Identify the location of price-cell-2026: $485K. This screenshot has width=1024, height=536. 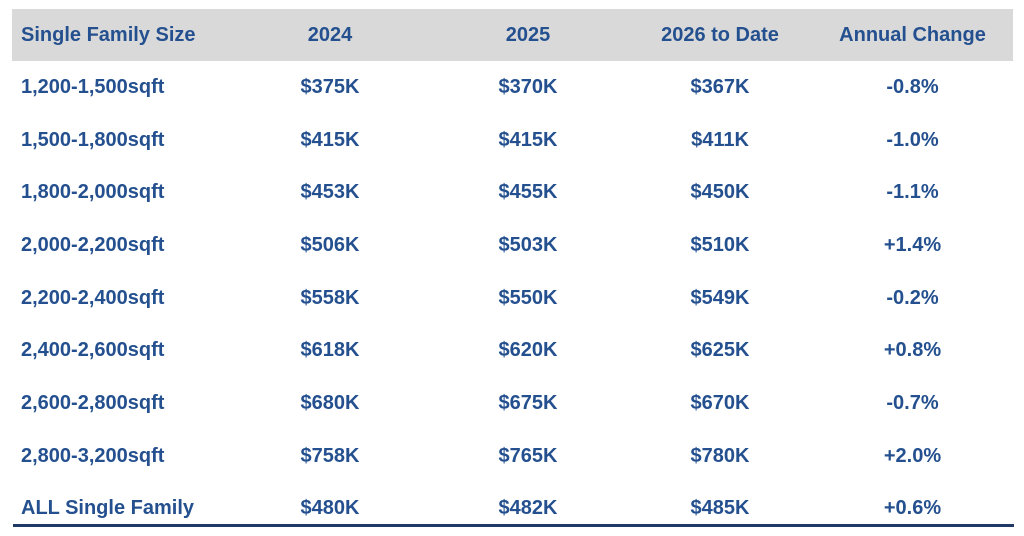
(720, 508).